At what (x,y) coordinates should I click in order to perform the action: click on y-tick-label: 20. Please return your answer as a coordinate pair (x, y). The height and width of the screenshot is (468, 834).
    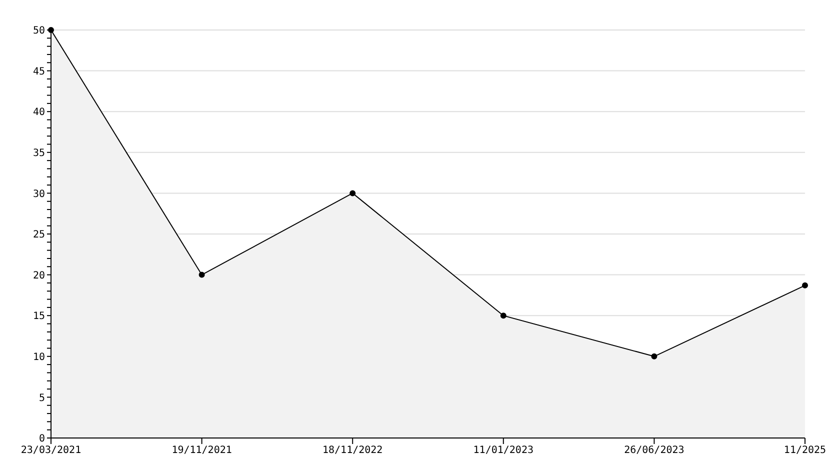
    Looking at the image, I should click on (38, 276).